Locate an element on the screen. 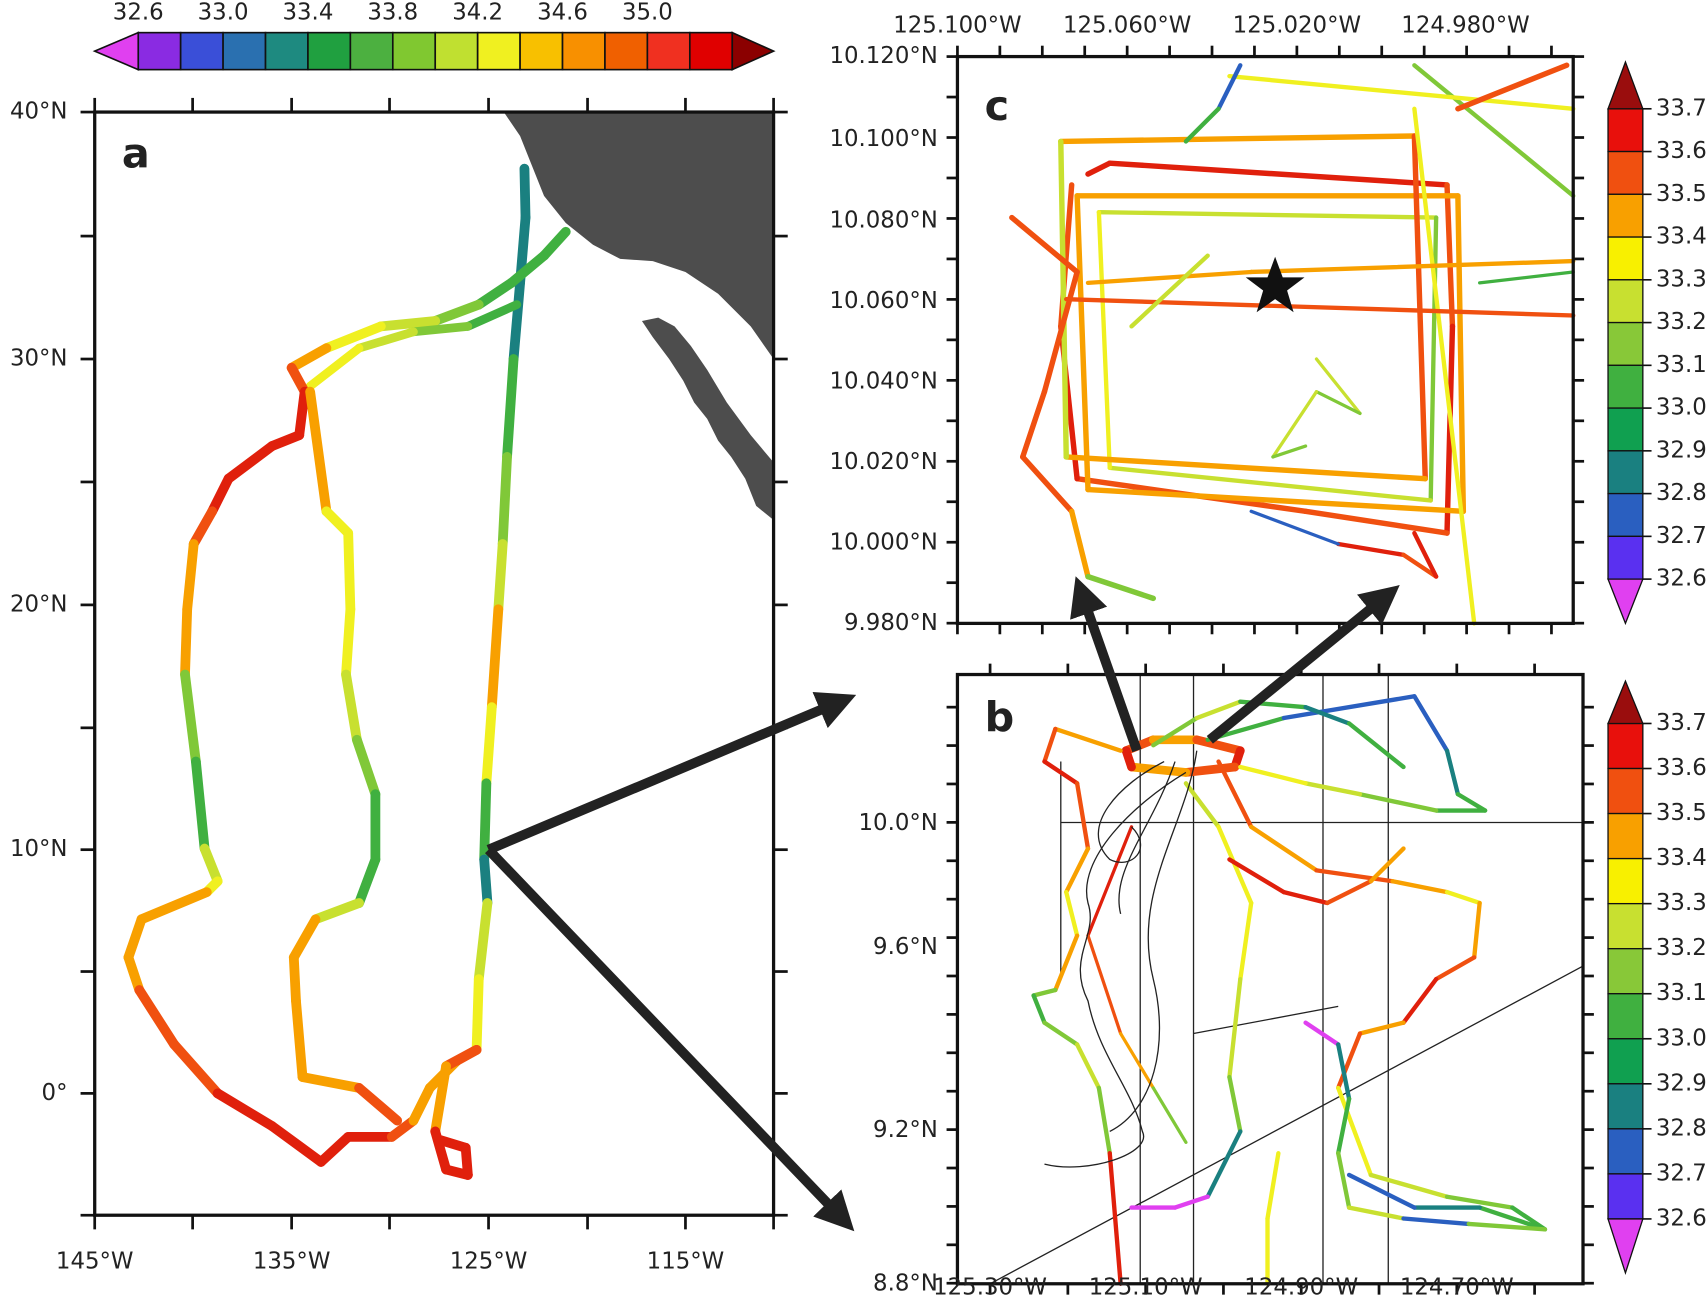 The image size is (1706, 1299). panel-label: b is located at coordinates (1000, 717).